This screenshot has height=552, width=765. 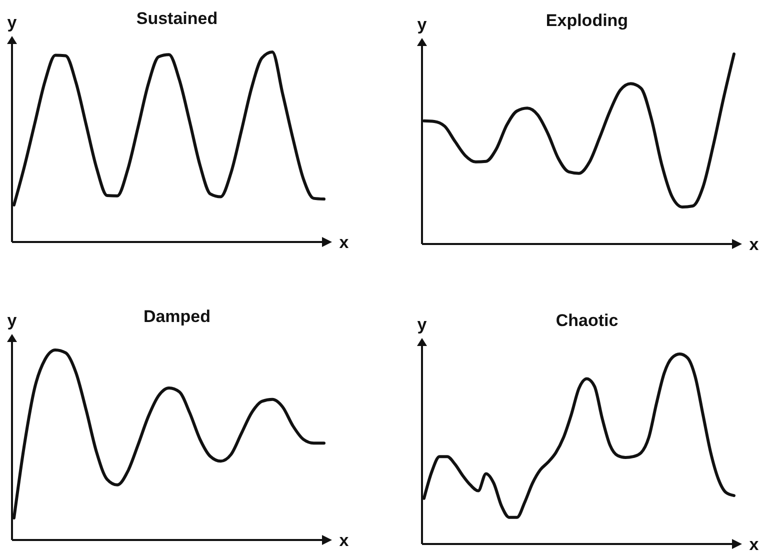 What do you see at coordinates (587, 20) in the screenshot?
I see `chart-title: Exploding` at bounding box center [587, 20].